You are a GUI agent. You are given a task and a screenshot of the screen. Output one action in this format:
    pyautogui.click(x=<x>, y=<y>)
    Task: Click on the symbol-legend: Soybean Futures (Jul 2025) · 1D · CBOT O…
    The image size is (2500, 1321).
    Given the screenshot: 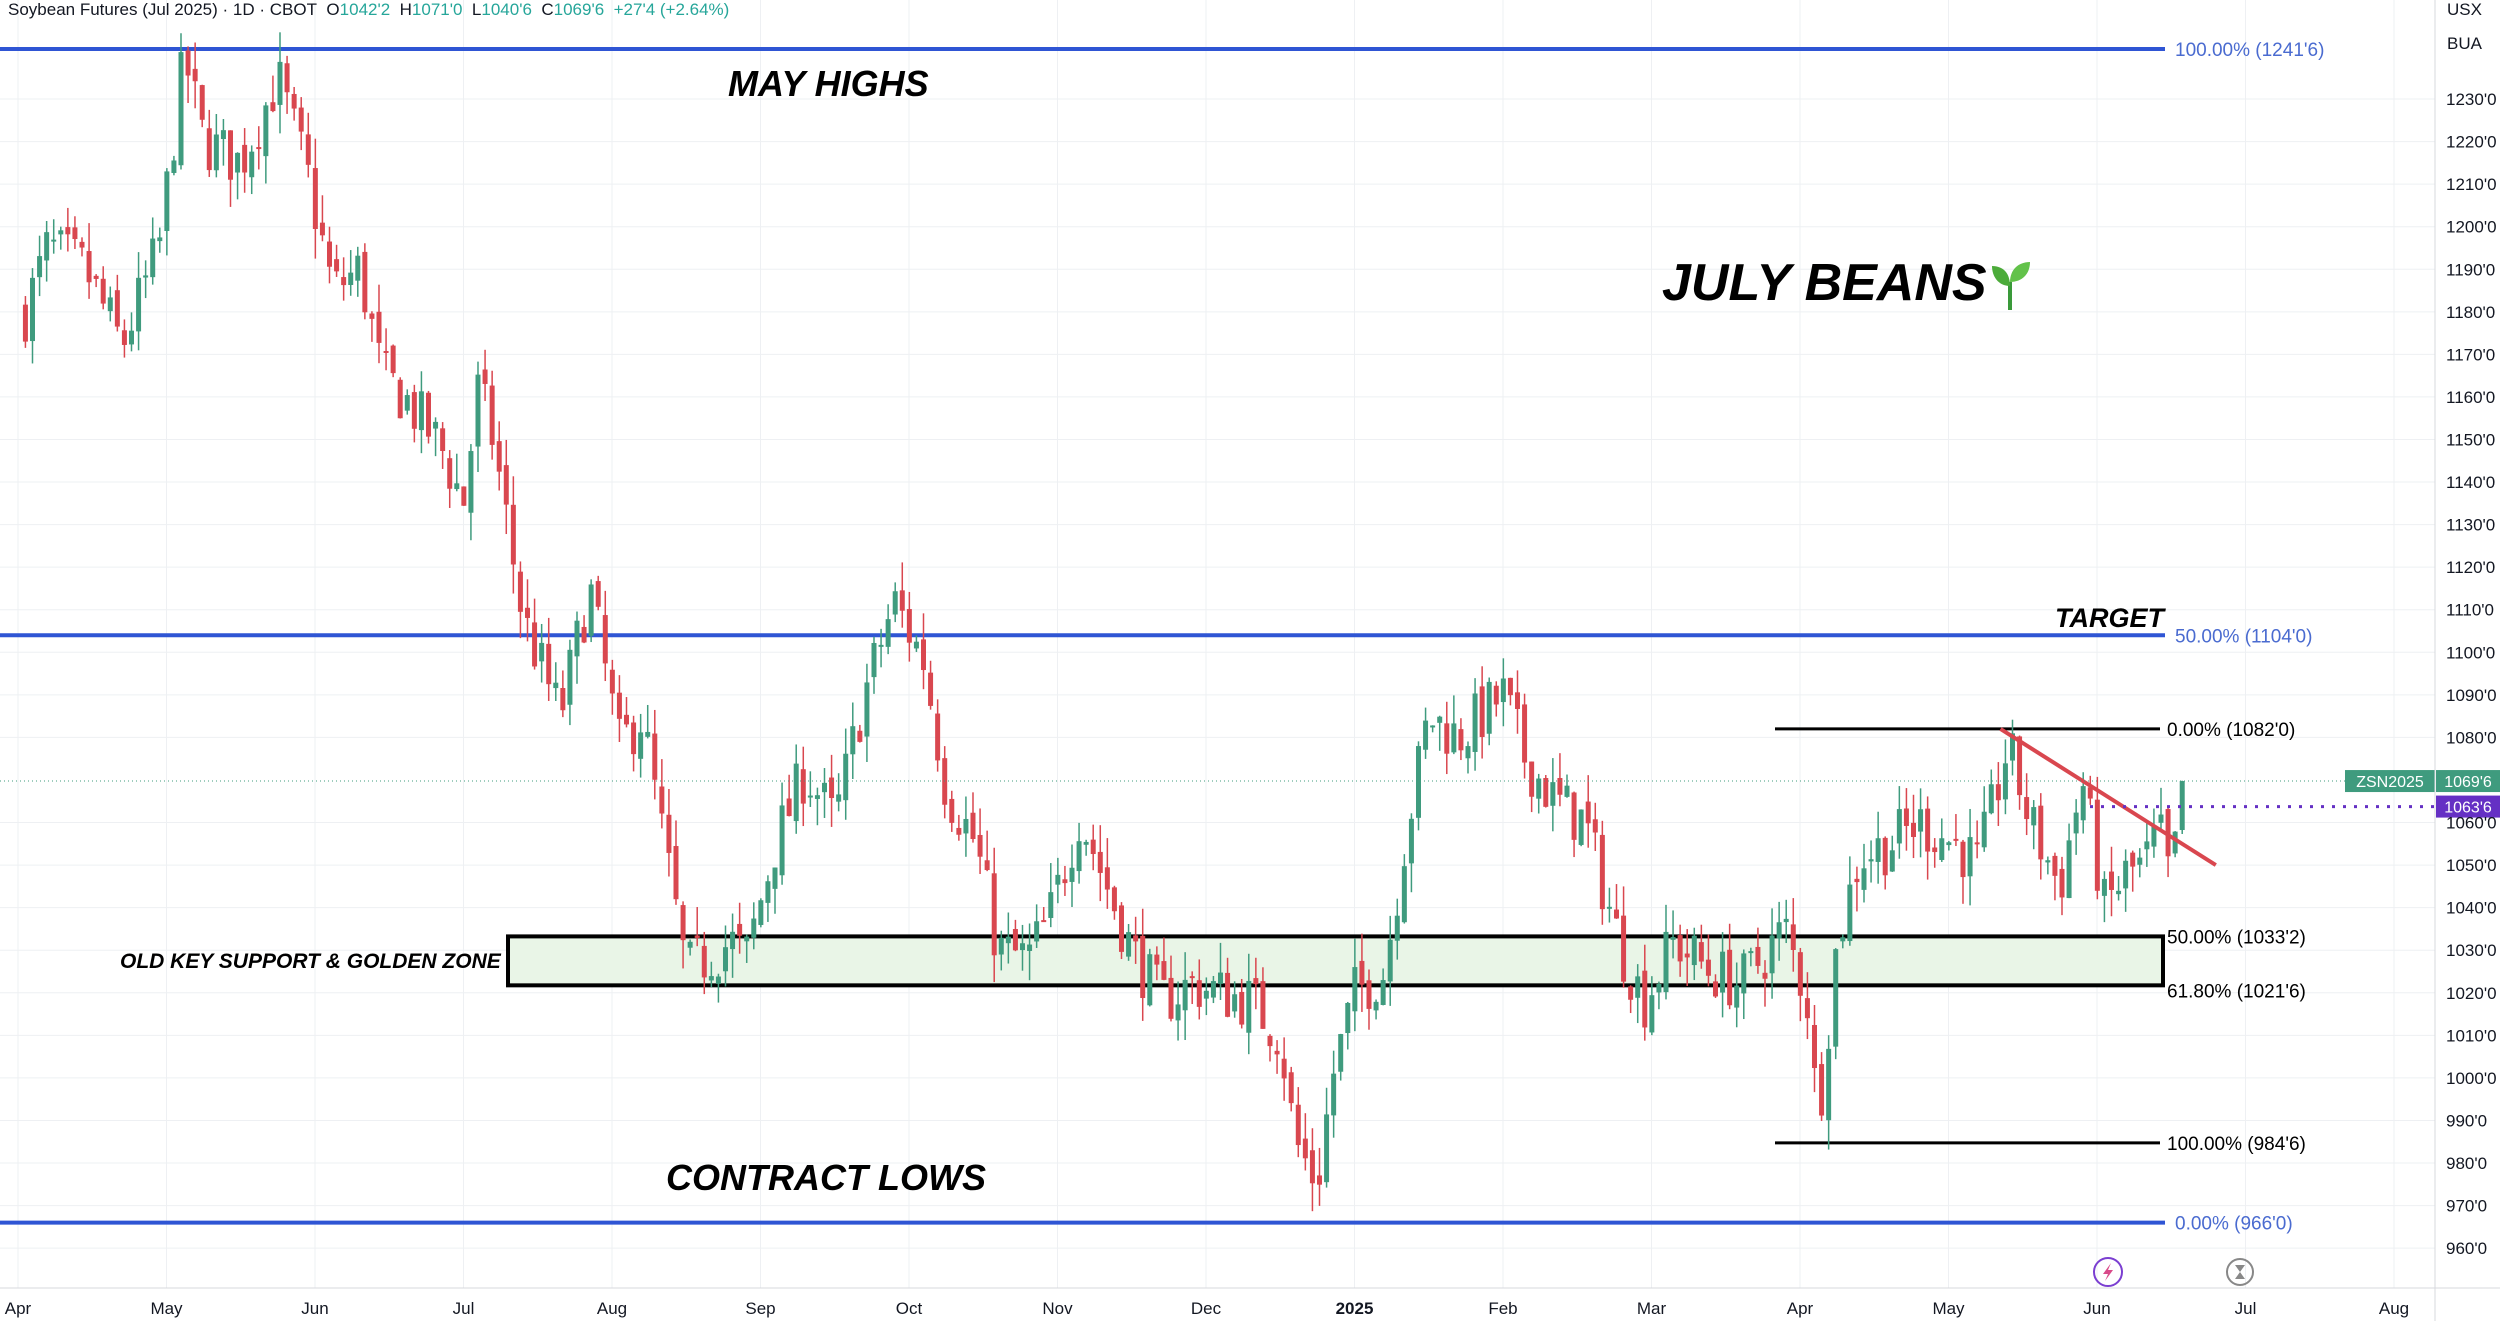 What is the action you would take?
    pyautogui.click(x=368, y=10)
    